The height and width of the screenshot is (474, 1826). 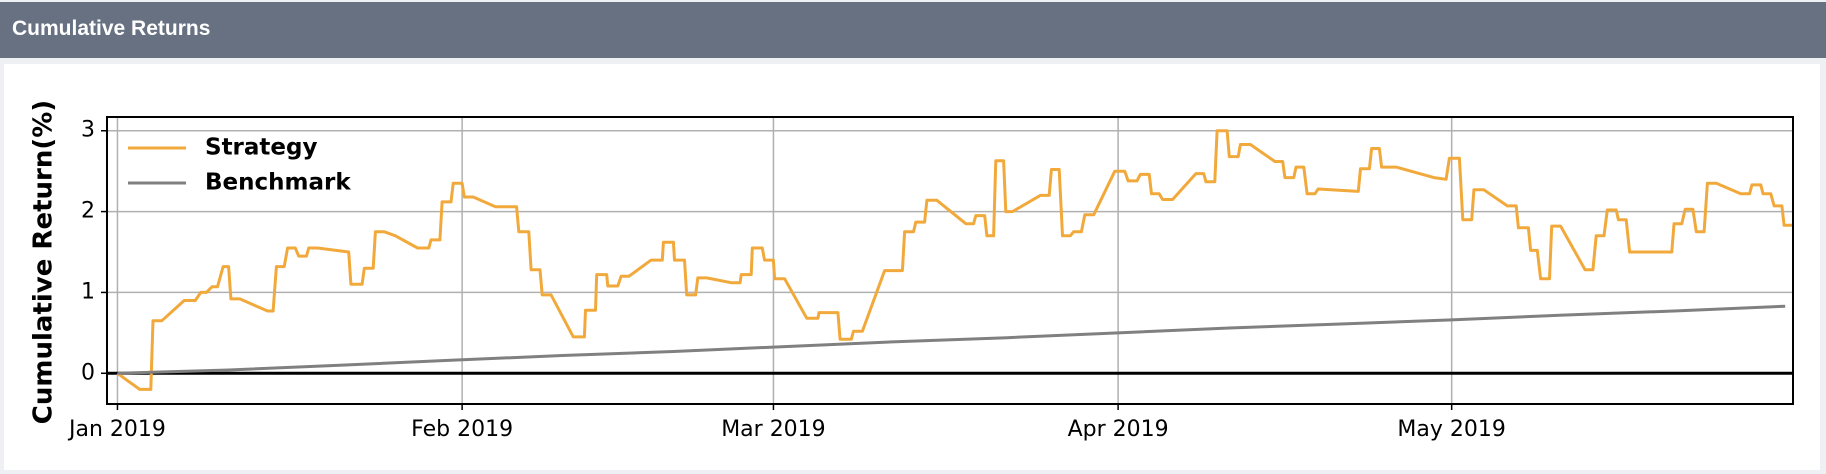 What do you see at coordinates (913, 30) in the screenshot?
I see `panel-header: Cumulative Returns` at bounding box center [913, 30].